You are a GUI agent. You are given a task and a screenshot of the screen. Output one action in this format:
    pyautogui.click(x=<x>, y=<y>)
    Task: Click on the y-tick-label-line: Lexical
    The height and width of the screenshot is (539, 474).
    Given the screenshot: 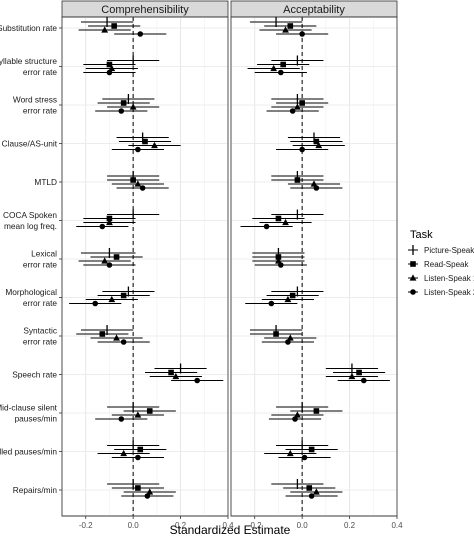 What is the action you would take?
    pyautogui.click(x=44, y=254)
    